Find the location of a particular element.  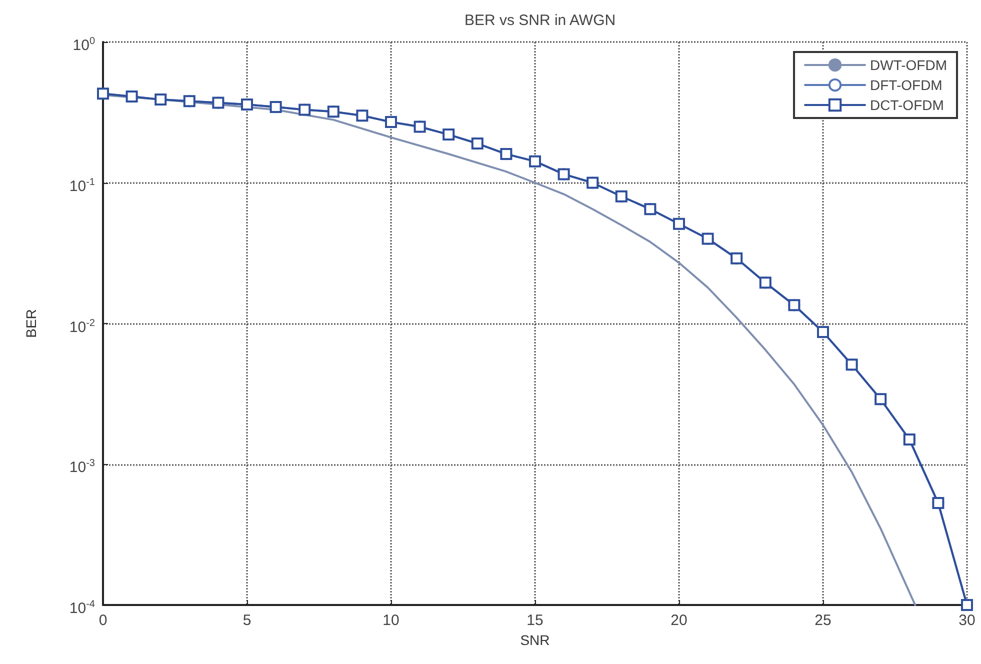

y-axis-title: BER is located at coordinates (31, 323).